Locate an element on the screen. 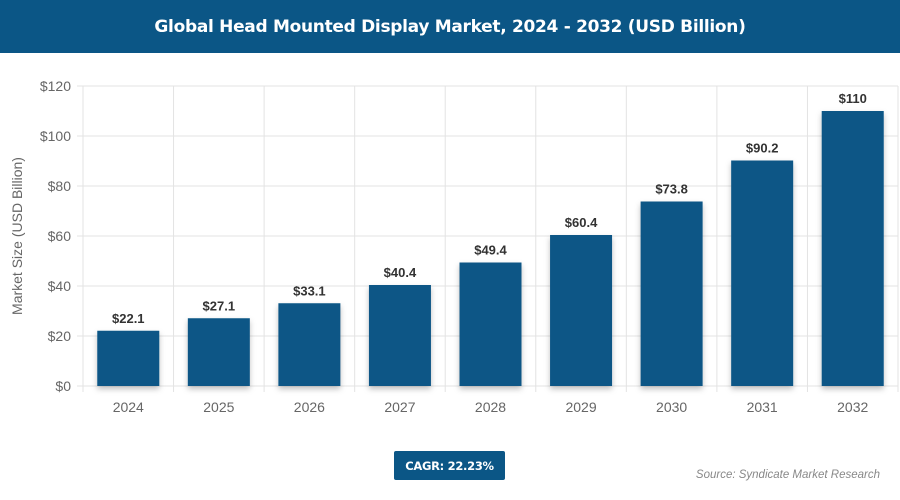 The height and width of the screenshot is (500, 900). y-tick-label: $80 is located at coordinates (60, 186).